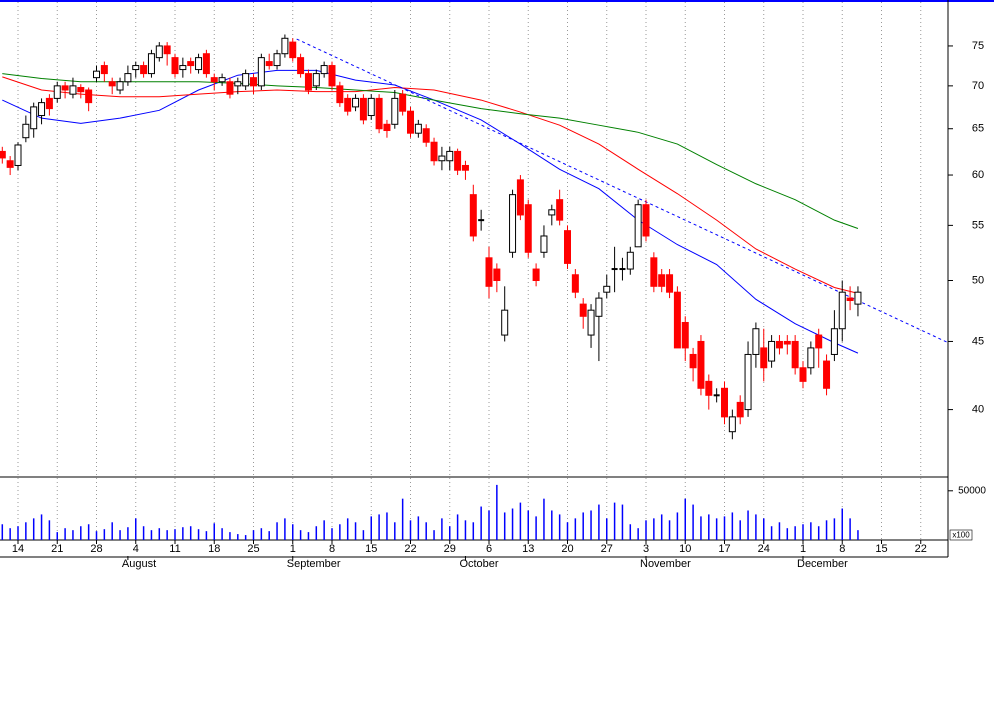 The height and width of the screenshot is (720, 994). I want to click on x-tick-label: 22, so click(921, 549).